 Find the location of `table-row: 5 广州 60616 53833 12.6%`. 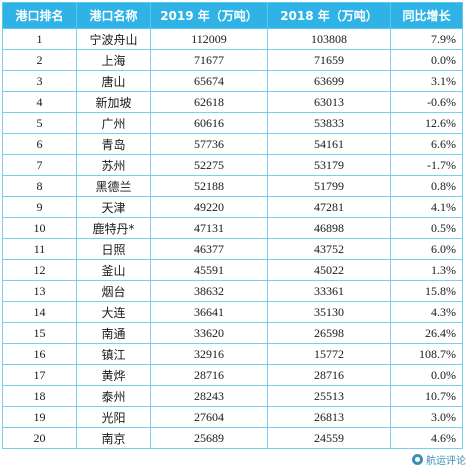

table-row: 5 广州 60616 53833 12.6% is located at coordinates (232, 123).